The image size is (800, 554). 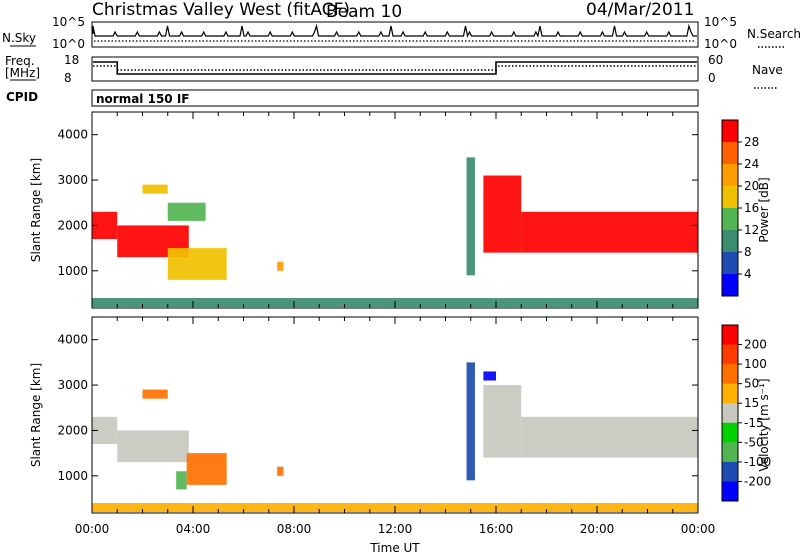 I want to click on velocity-ylabel: Slant Range [km], so click(x=36, y=415).